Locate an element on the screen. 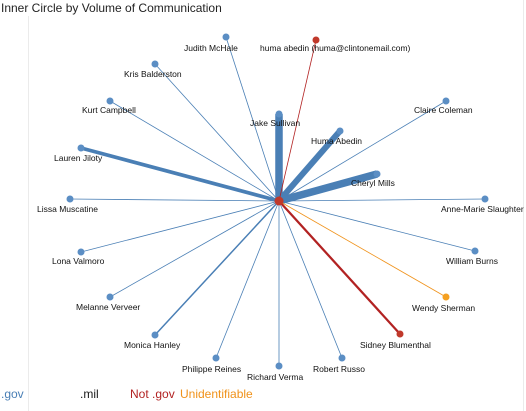  node-label-wendy-sherman: Wendy Sherman is located at coordinates (443, 308).